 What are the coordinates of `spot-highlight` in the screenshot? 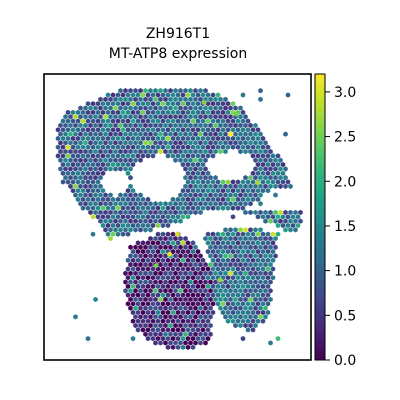 It's located at (204, 103).